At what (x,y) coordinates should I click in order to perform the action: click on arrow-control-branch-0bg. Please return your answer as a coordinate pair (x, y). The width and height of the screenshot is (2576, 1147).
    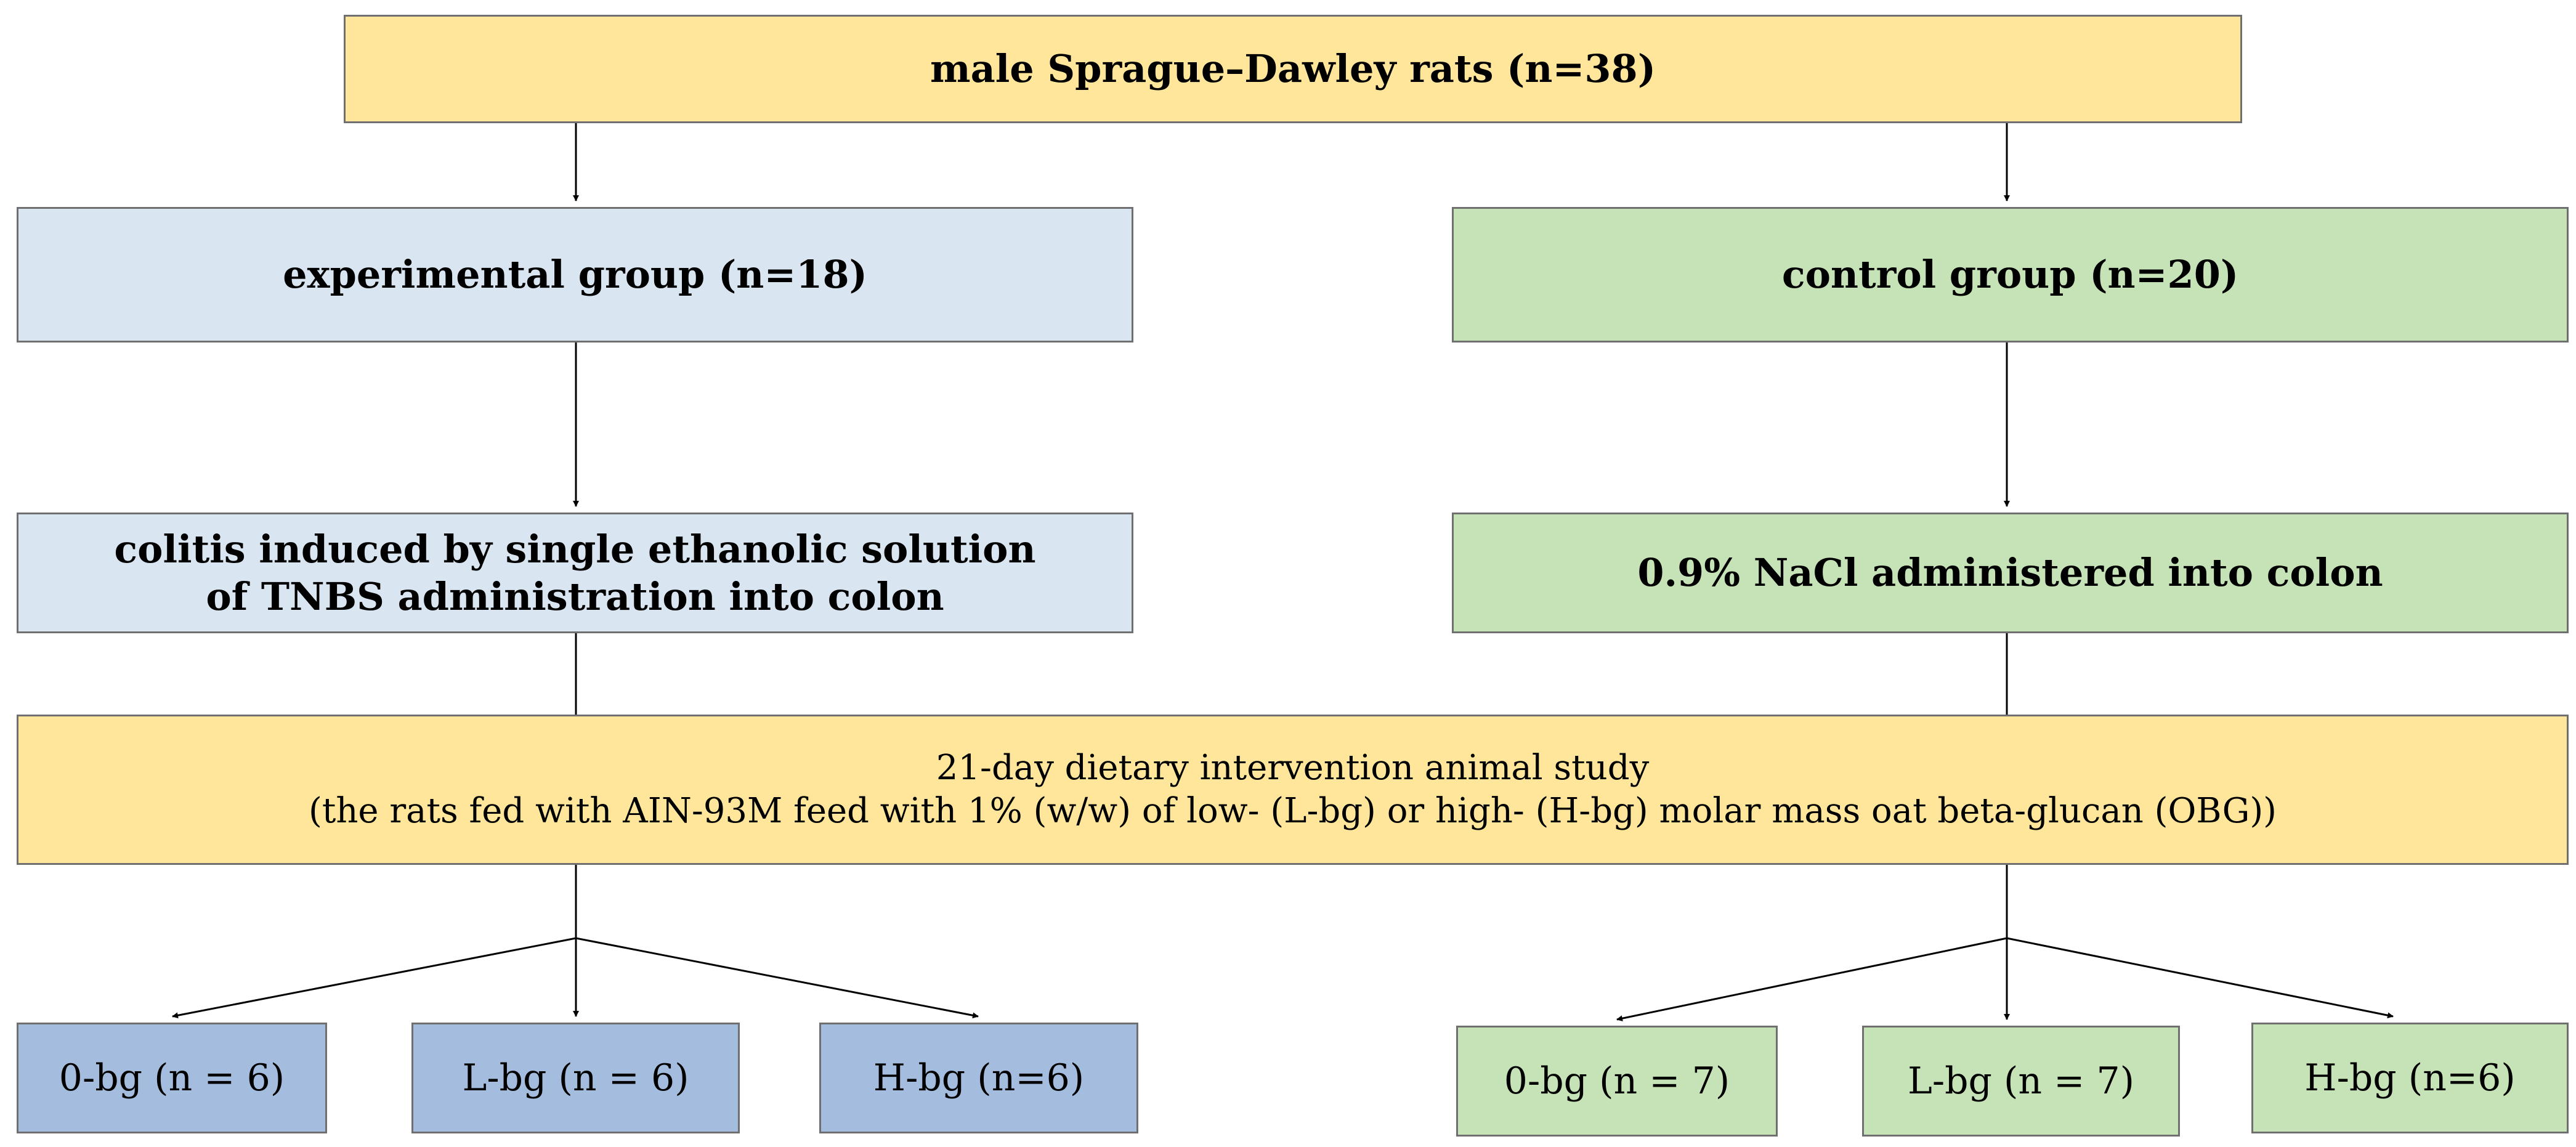
    Looking at the image, I should click on (1811, 979).